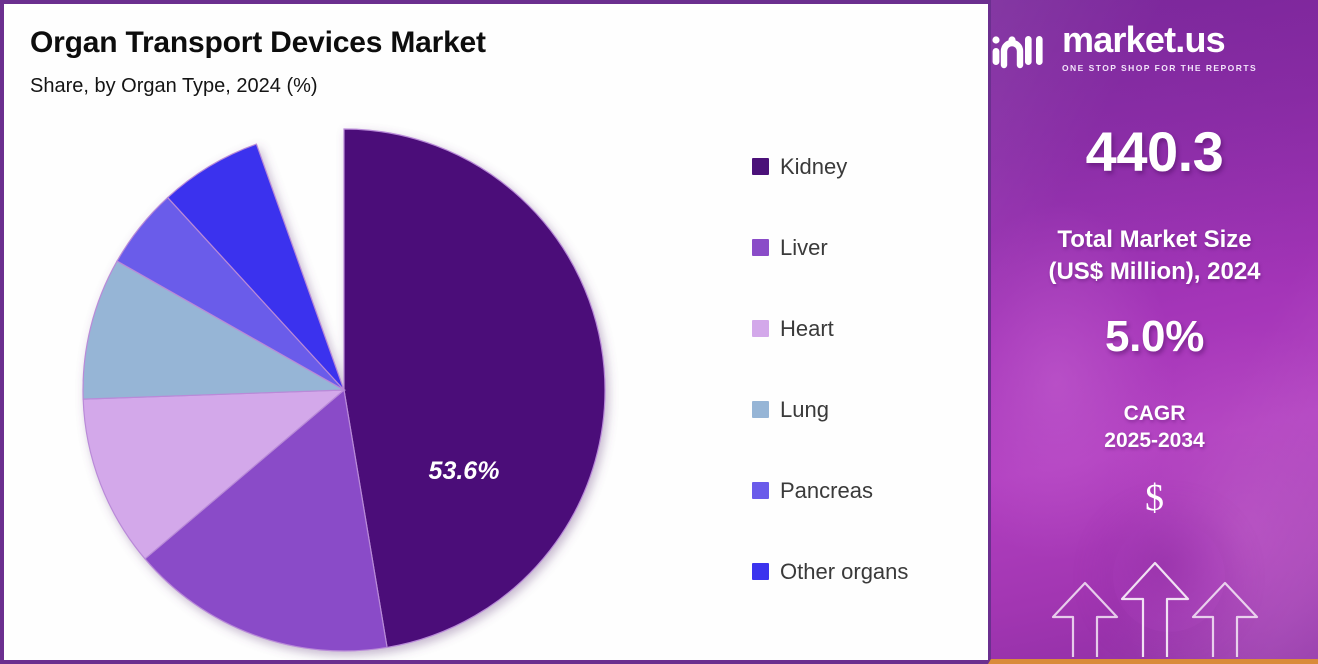 The width and height of the screenshot is (1318, 664). I want to click on legend-item-label: Kidney, so click(814, 166).